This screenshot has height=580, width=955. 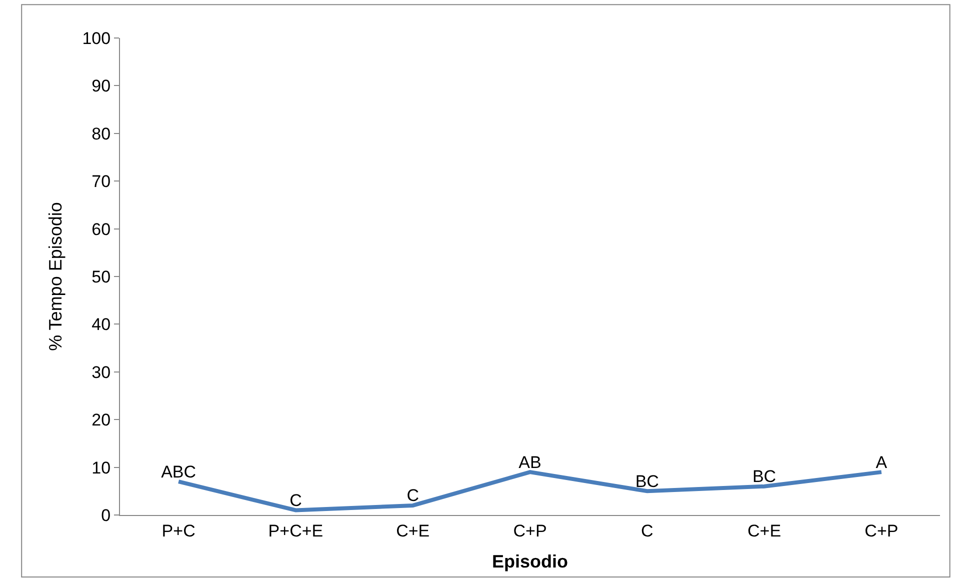 What do you see at coordinates (101, 229) in the screenshot?
I see `y-tick-label: 60` at bounding box center [101, 229].